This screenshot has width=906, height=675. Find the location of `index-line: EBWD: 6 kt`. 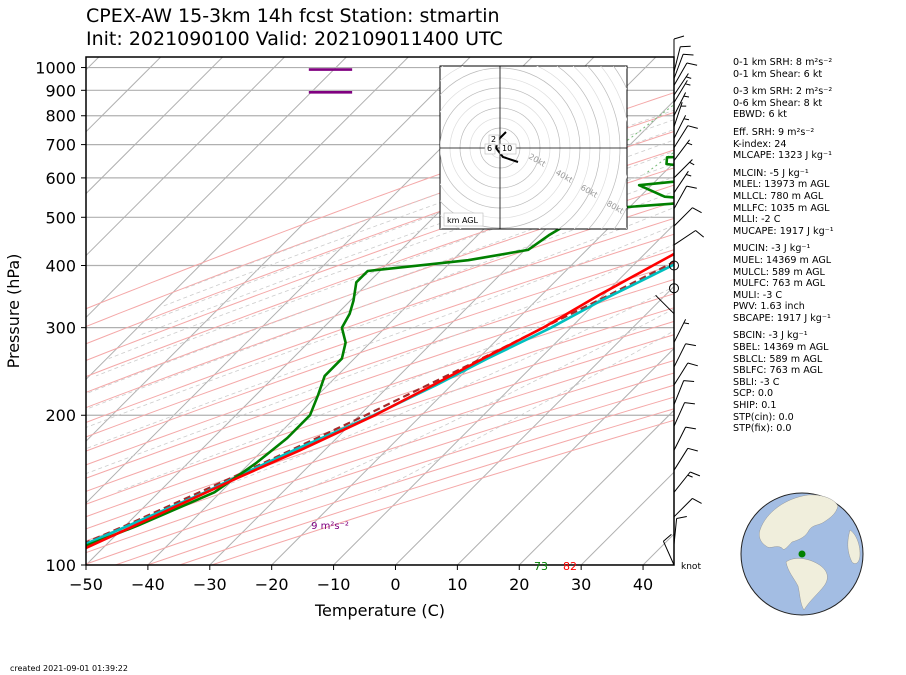

index-line: EBWD: 6 kt is located at coordinates (760, 115).